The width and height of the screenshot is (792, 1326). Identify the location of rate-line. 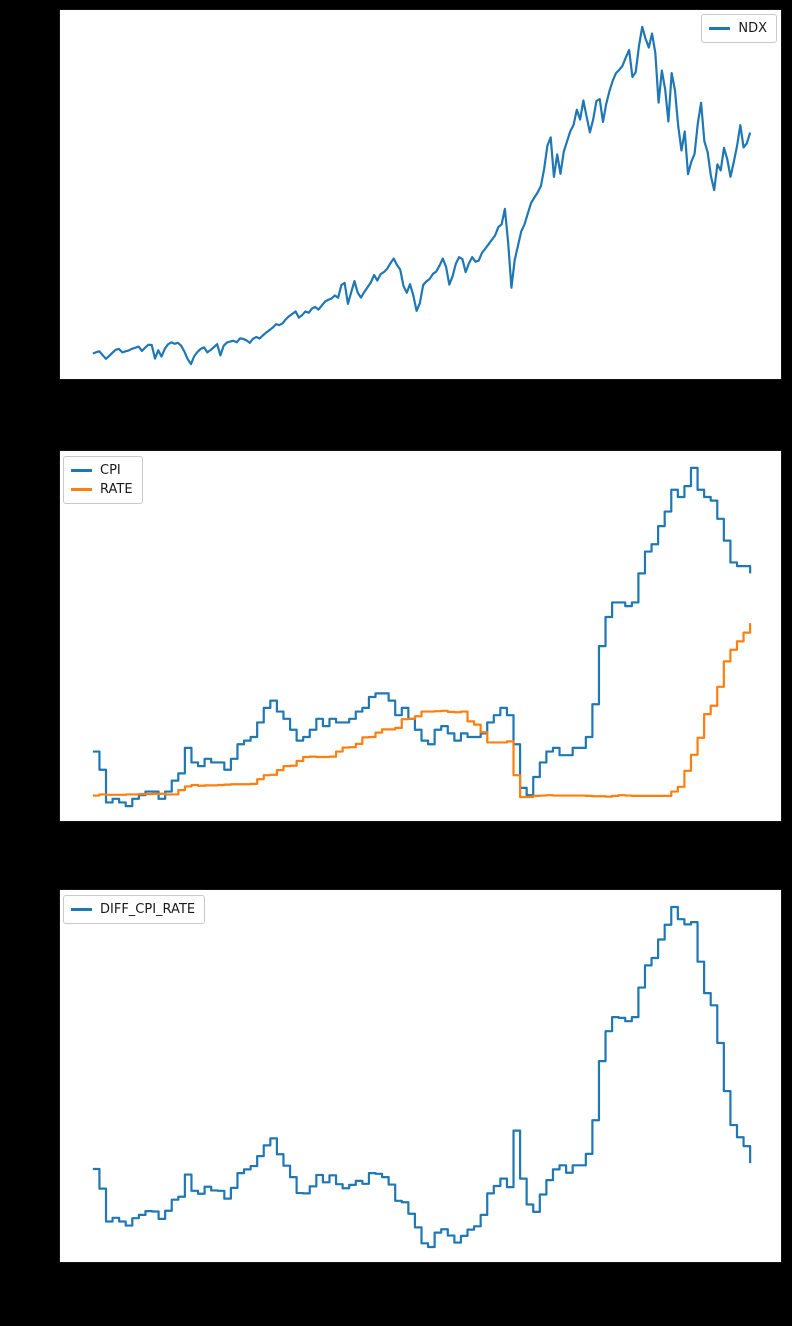
(422, 711).